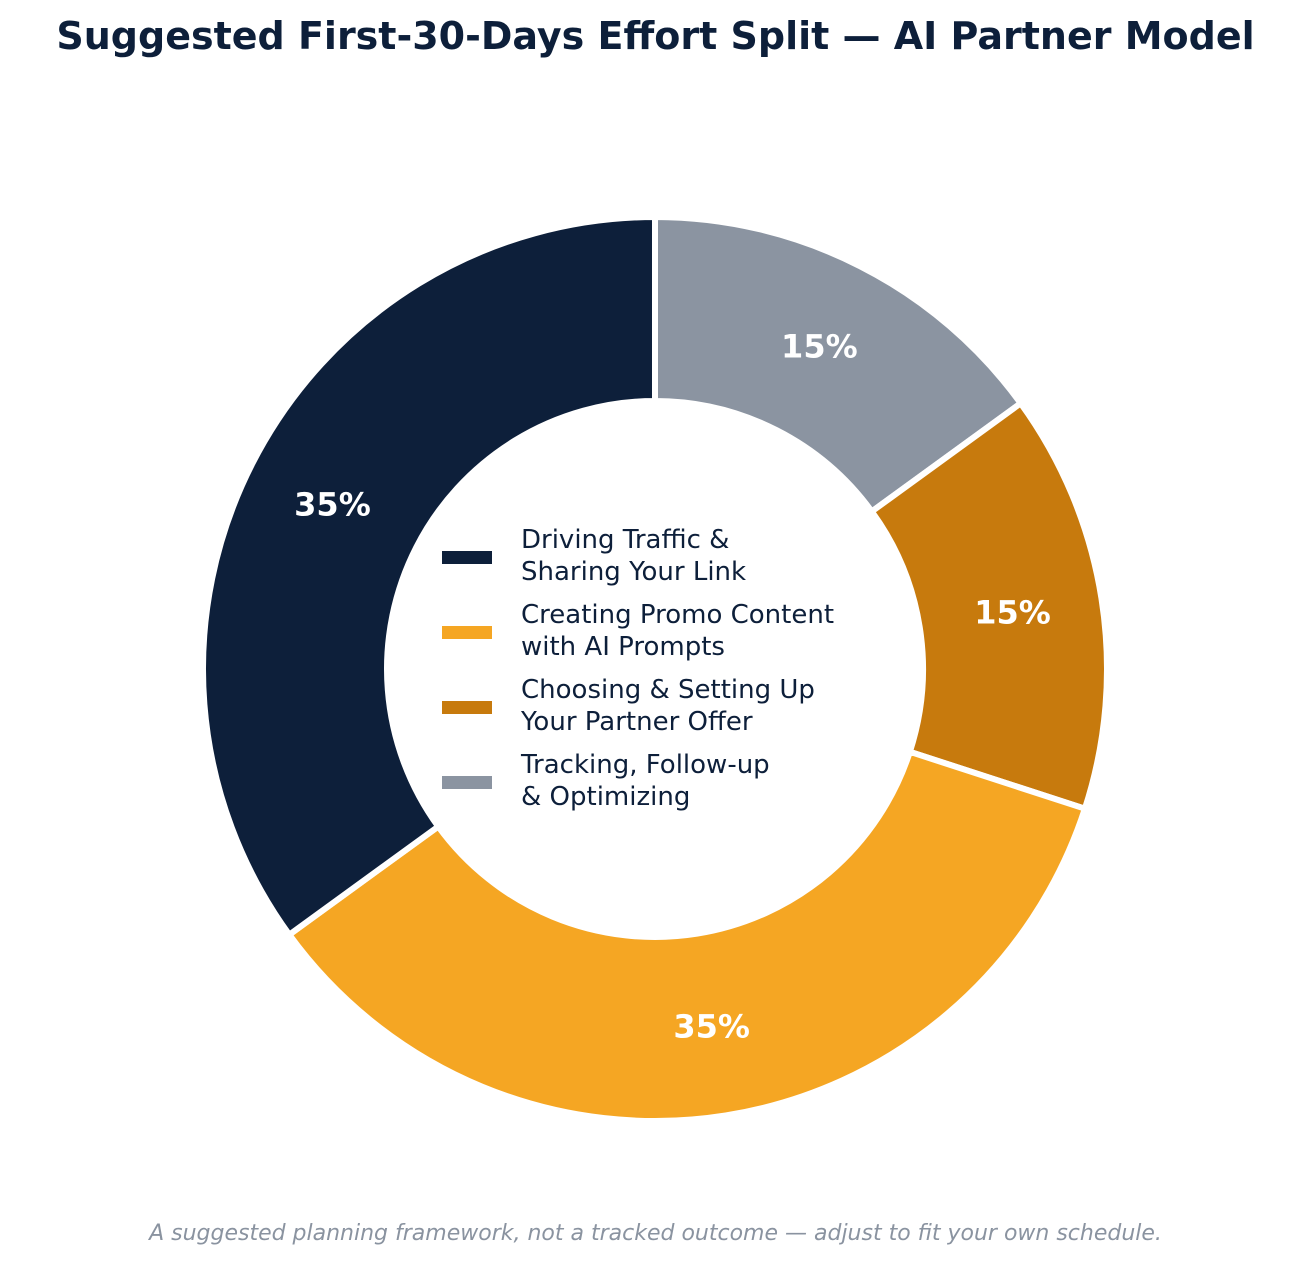  Describe the element at coordinates (677, 631) in the screenshot. I see `legend-label: Creating Promo Content with AI Prompts` at that location.